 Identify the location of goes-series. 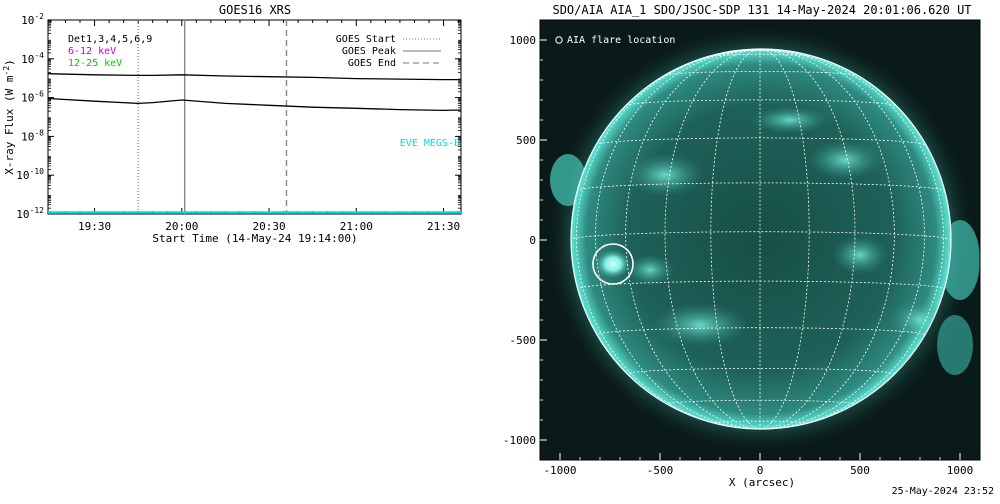
(254, 143).